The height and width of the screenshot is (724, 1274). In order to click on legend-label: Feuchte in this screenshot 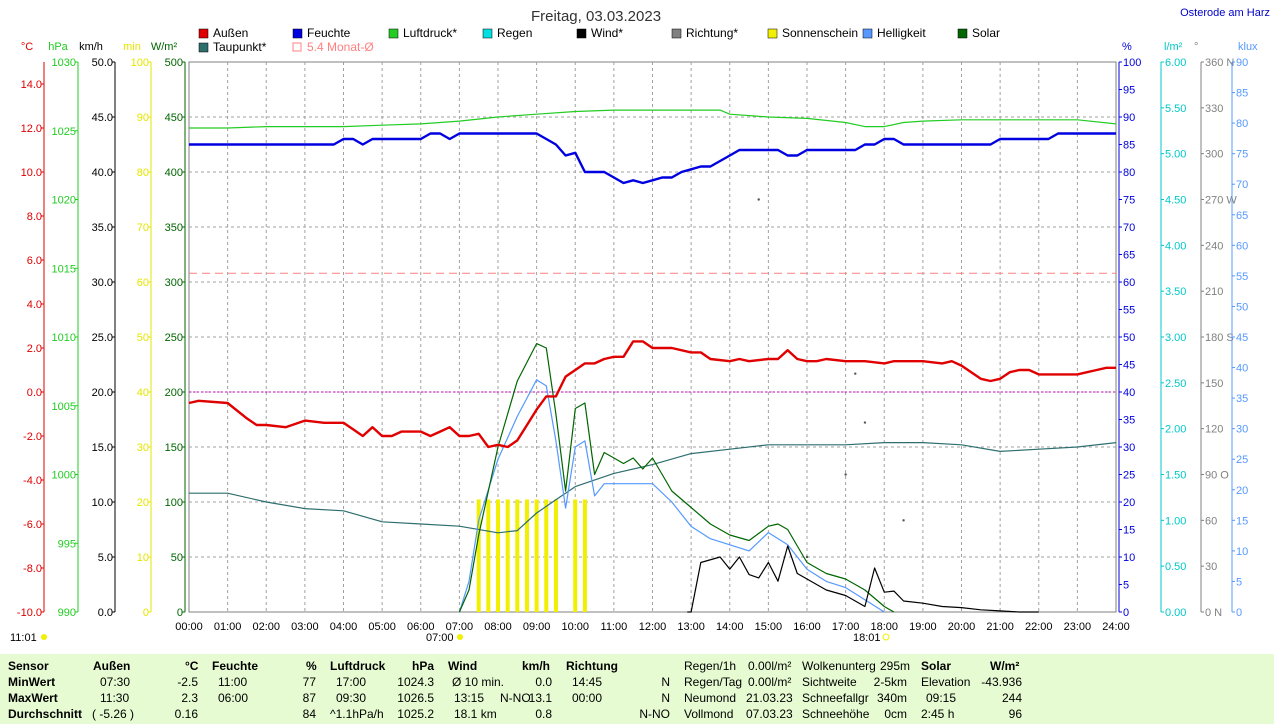, I will do `click(329, 33)`.